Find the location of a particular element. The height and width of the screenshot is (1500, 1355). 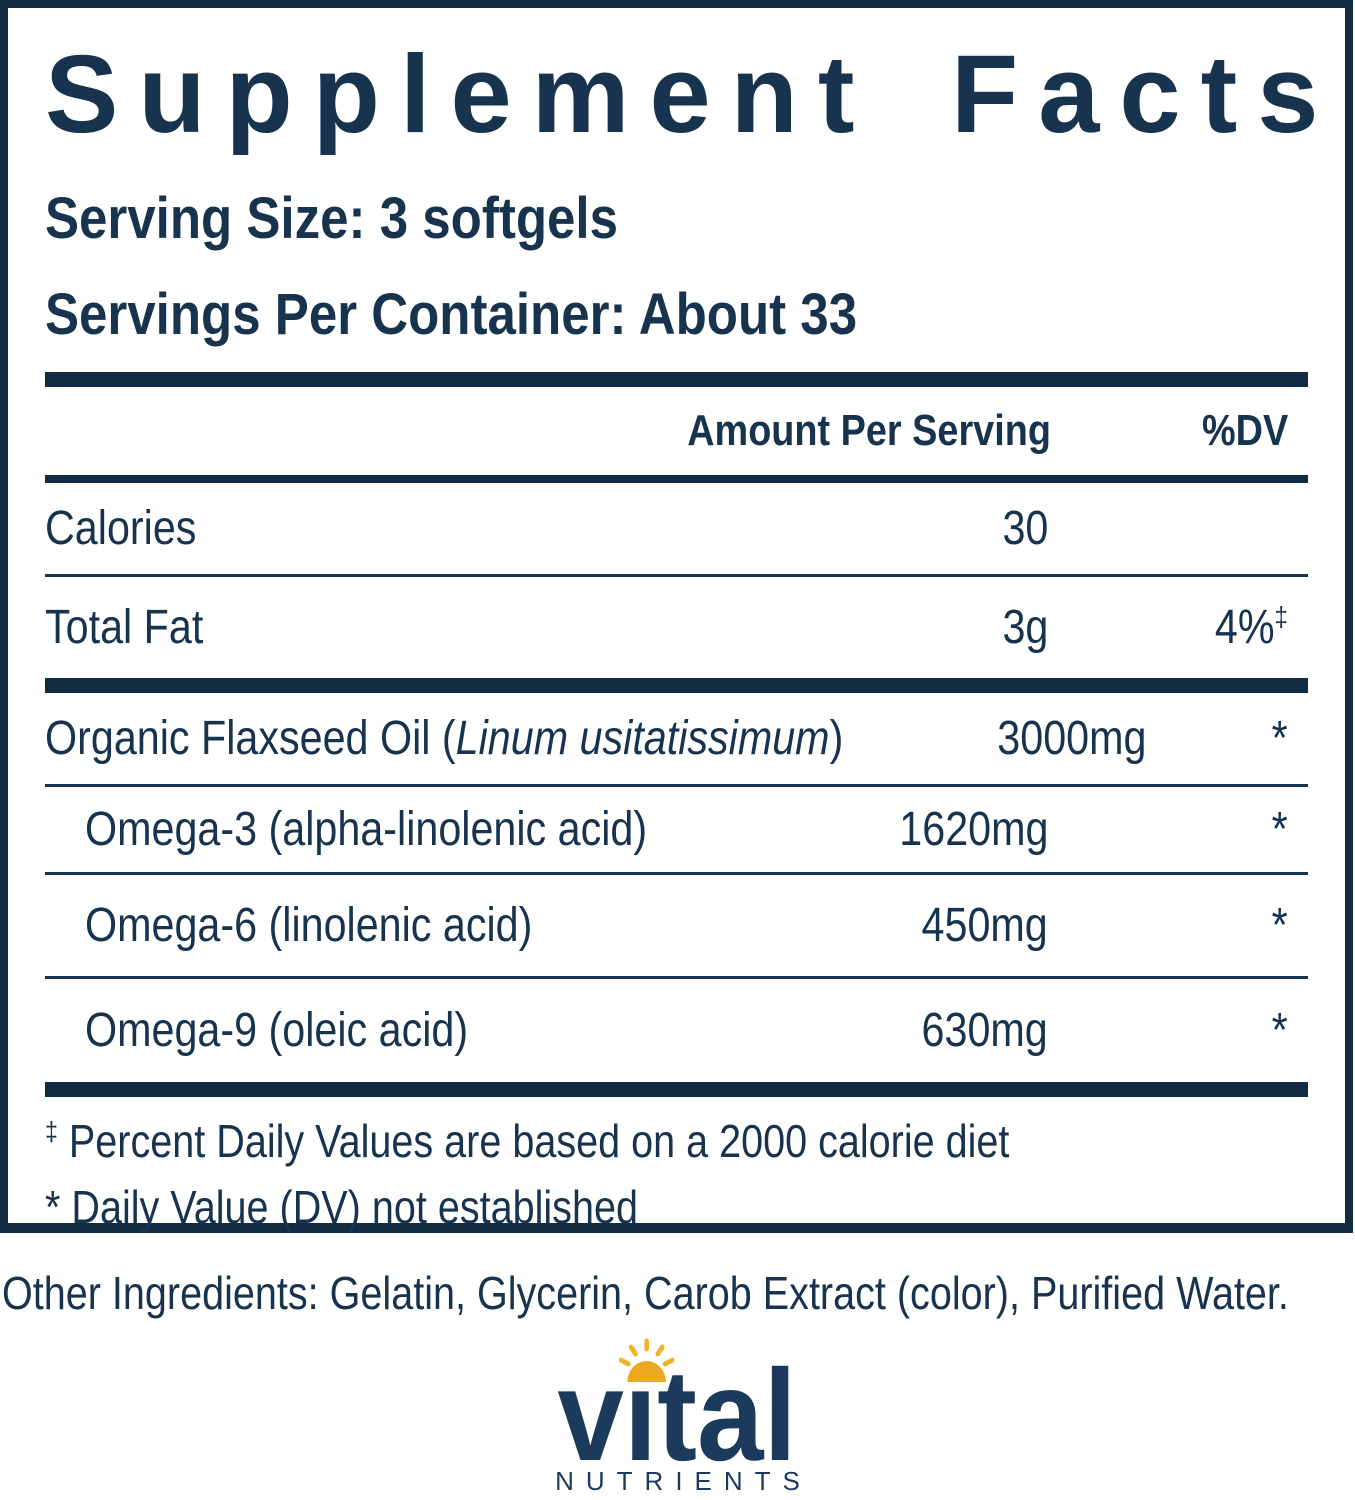

table-row-calories: Calories 30 is located at coordinates (676, 528).